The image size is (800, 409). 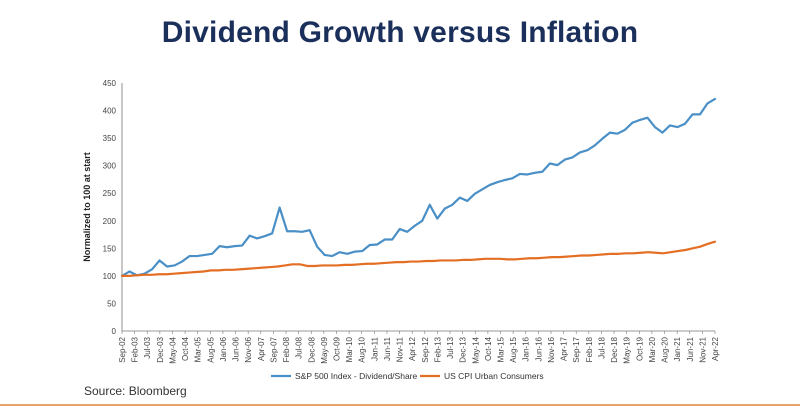 What do you see at coordinates (513, 349) in the screenshot?
I see `x-tick-label: Aug-15` at bounding box center [513, 349].